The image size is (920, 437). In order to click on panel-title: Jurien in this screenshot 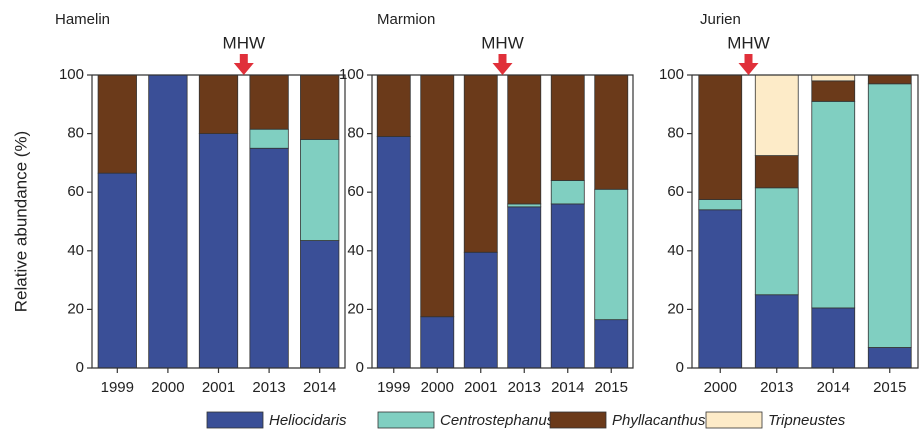, I will do `click(720, 19)`.